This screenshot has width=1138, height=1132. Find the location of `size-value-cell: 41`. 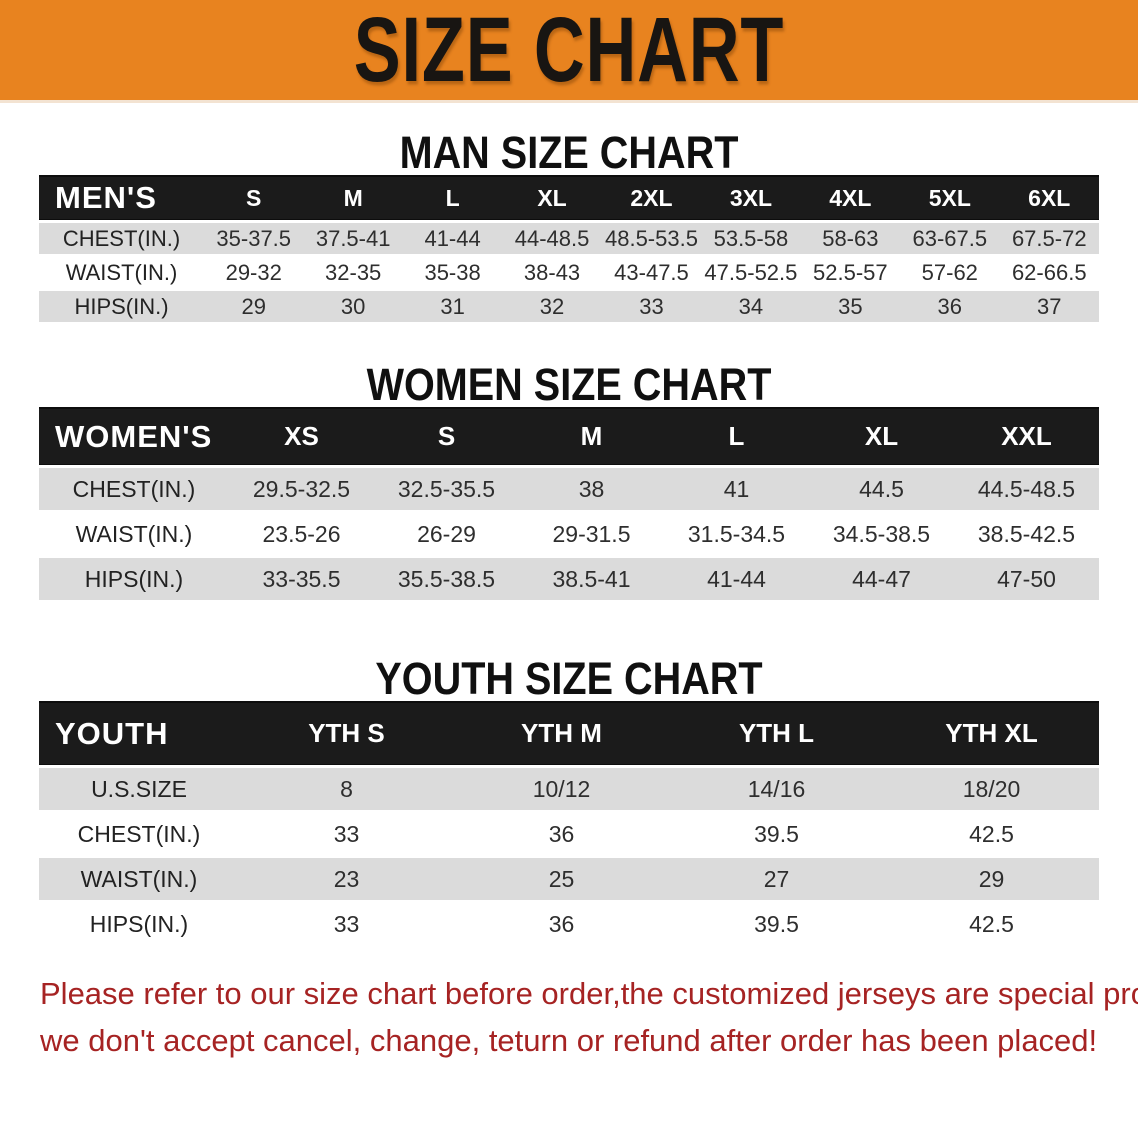

size-value-cell: 41 is located at coordinates (736, 487).